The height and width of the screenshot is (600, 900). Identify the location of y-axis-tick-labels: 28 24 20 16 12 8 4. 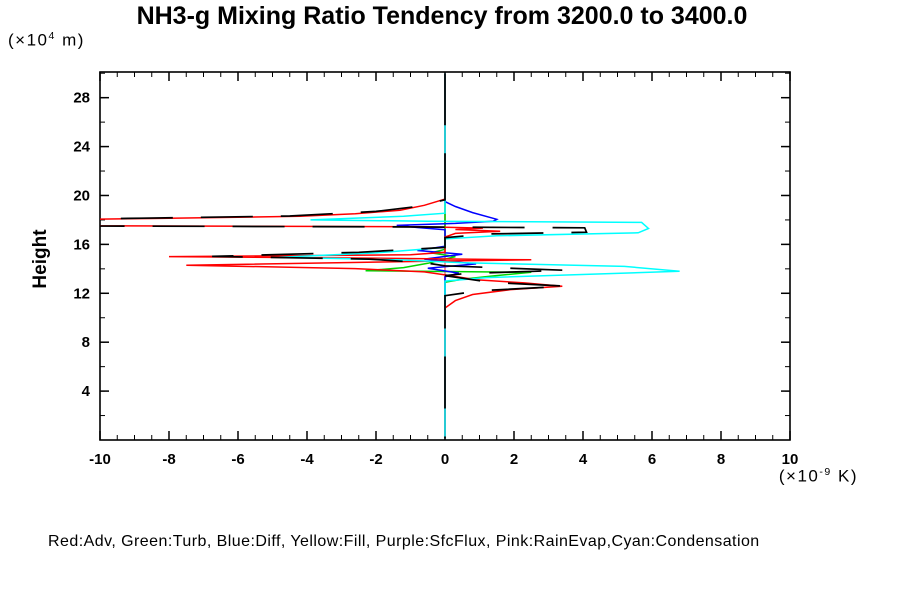
(81, 245).